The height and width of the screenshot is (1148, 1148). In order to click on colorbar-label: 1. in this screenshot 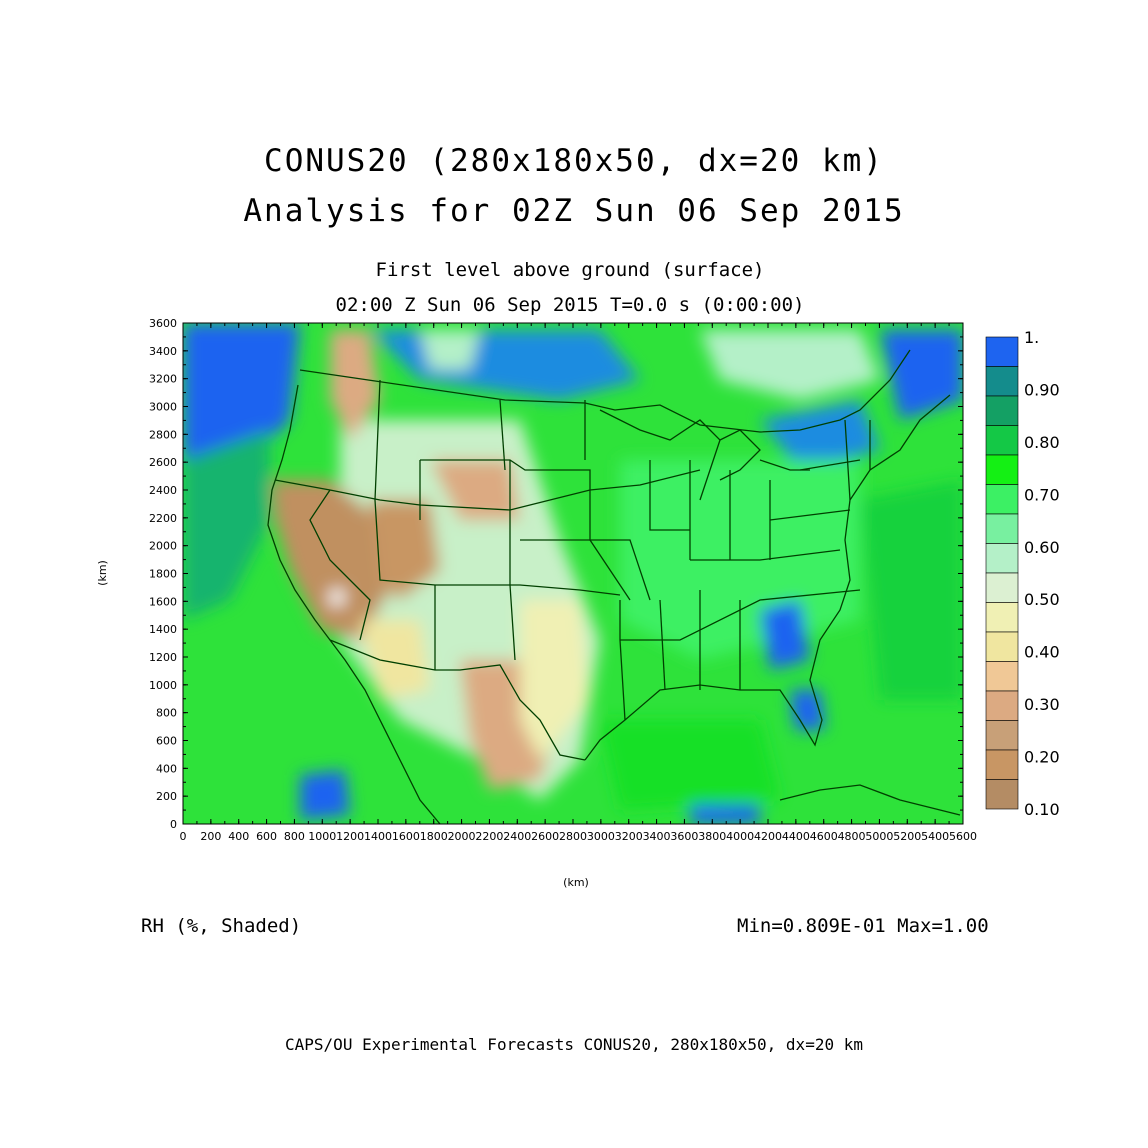, I will do `click(1031, 337)`.